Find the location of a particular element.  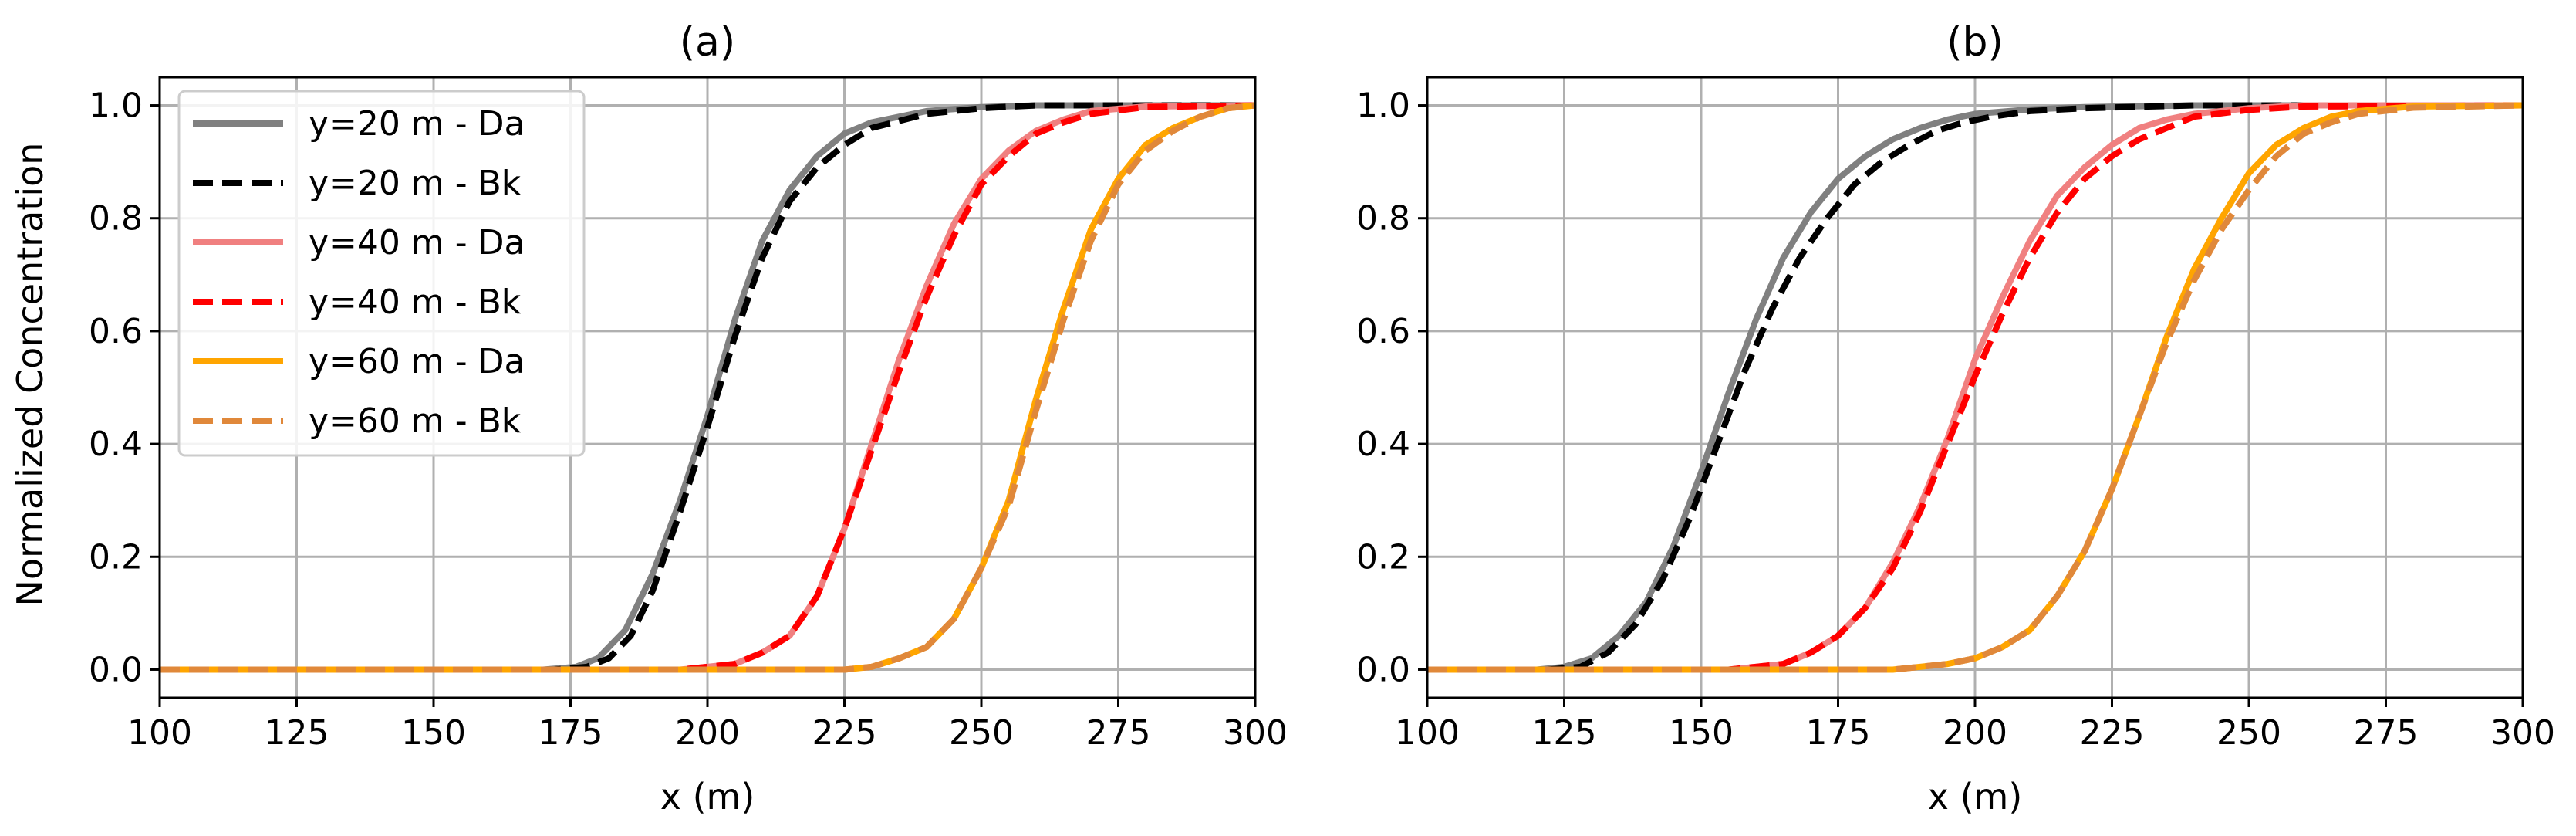

panel-title: (b) is located at coordinates (1975, 42).